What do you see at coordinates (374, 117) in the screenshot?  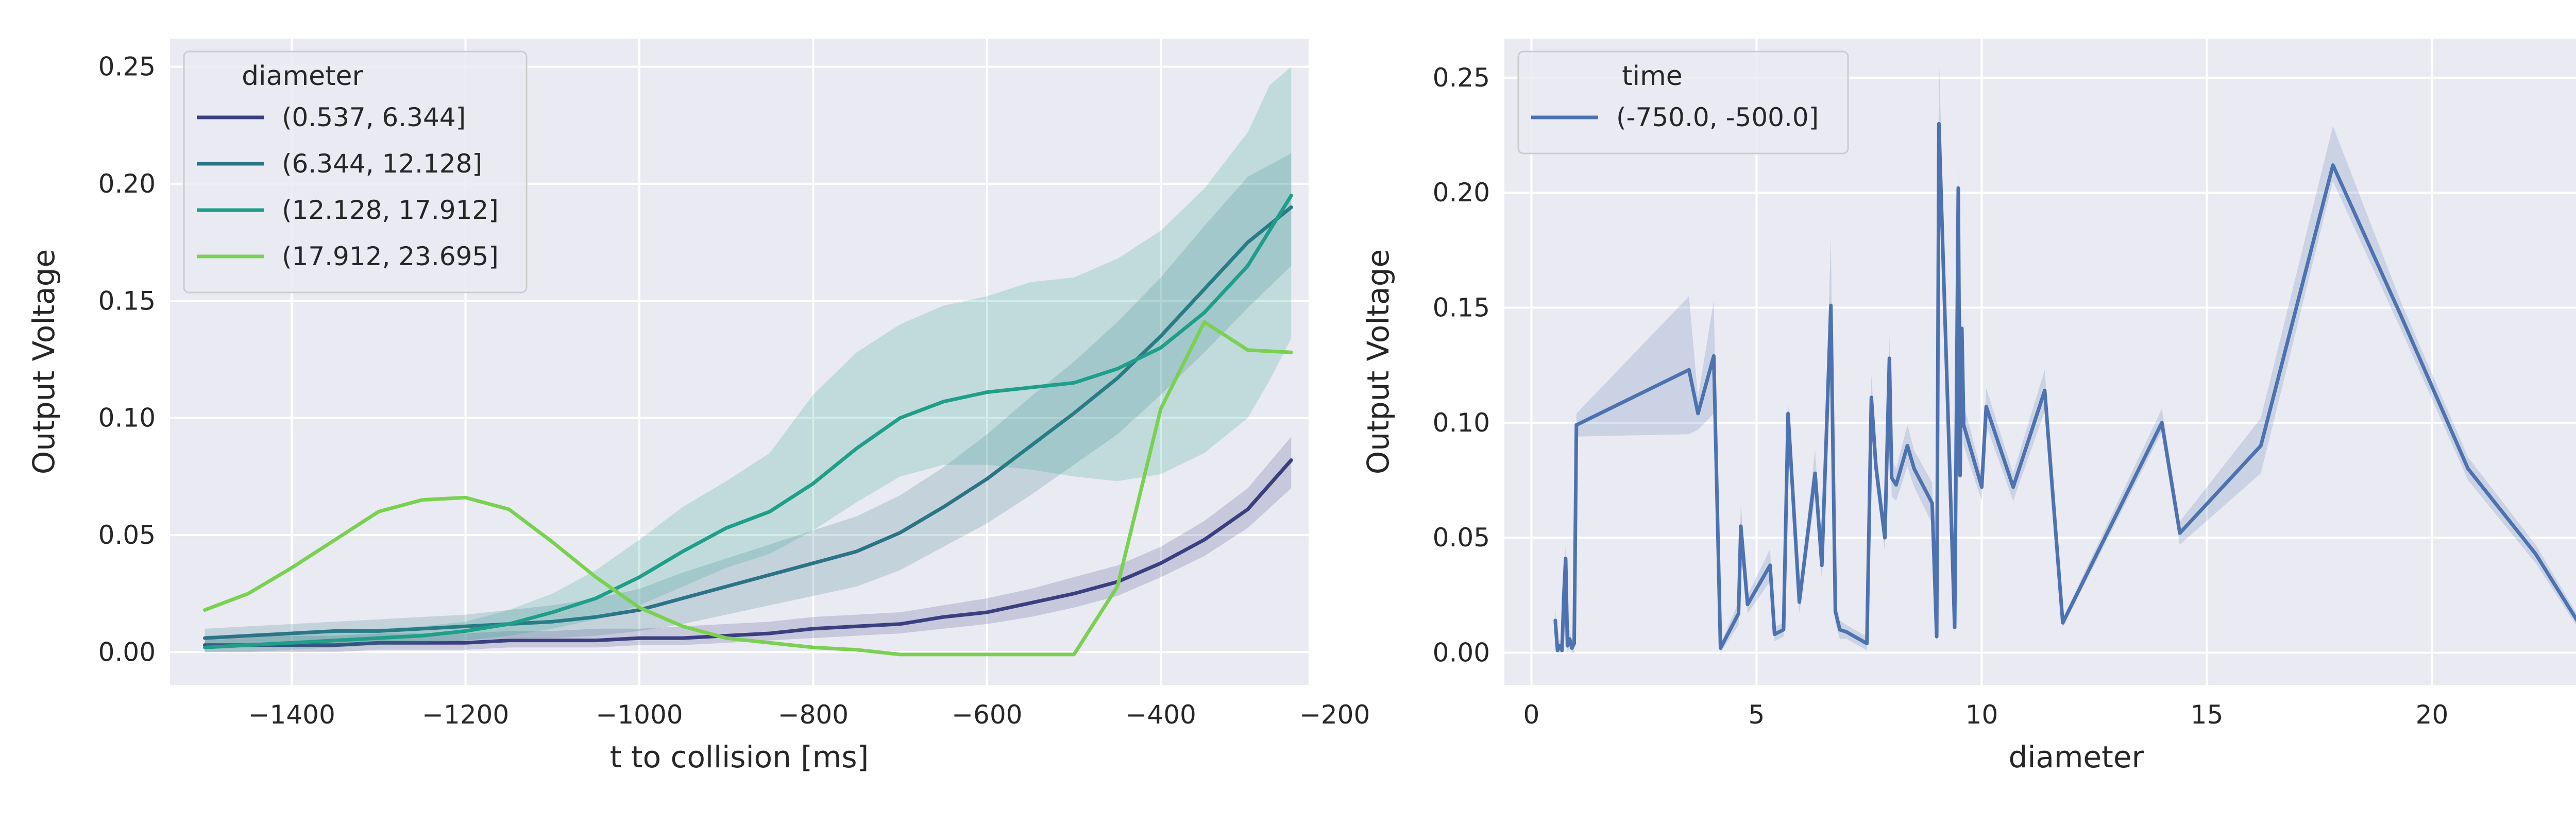 I see `legend-entry: (0.537, 6.344]` at bounding box center [374, 117].